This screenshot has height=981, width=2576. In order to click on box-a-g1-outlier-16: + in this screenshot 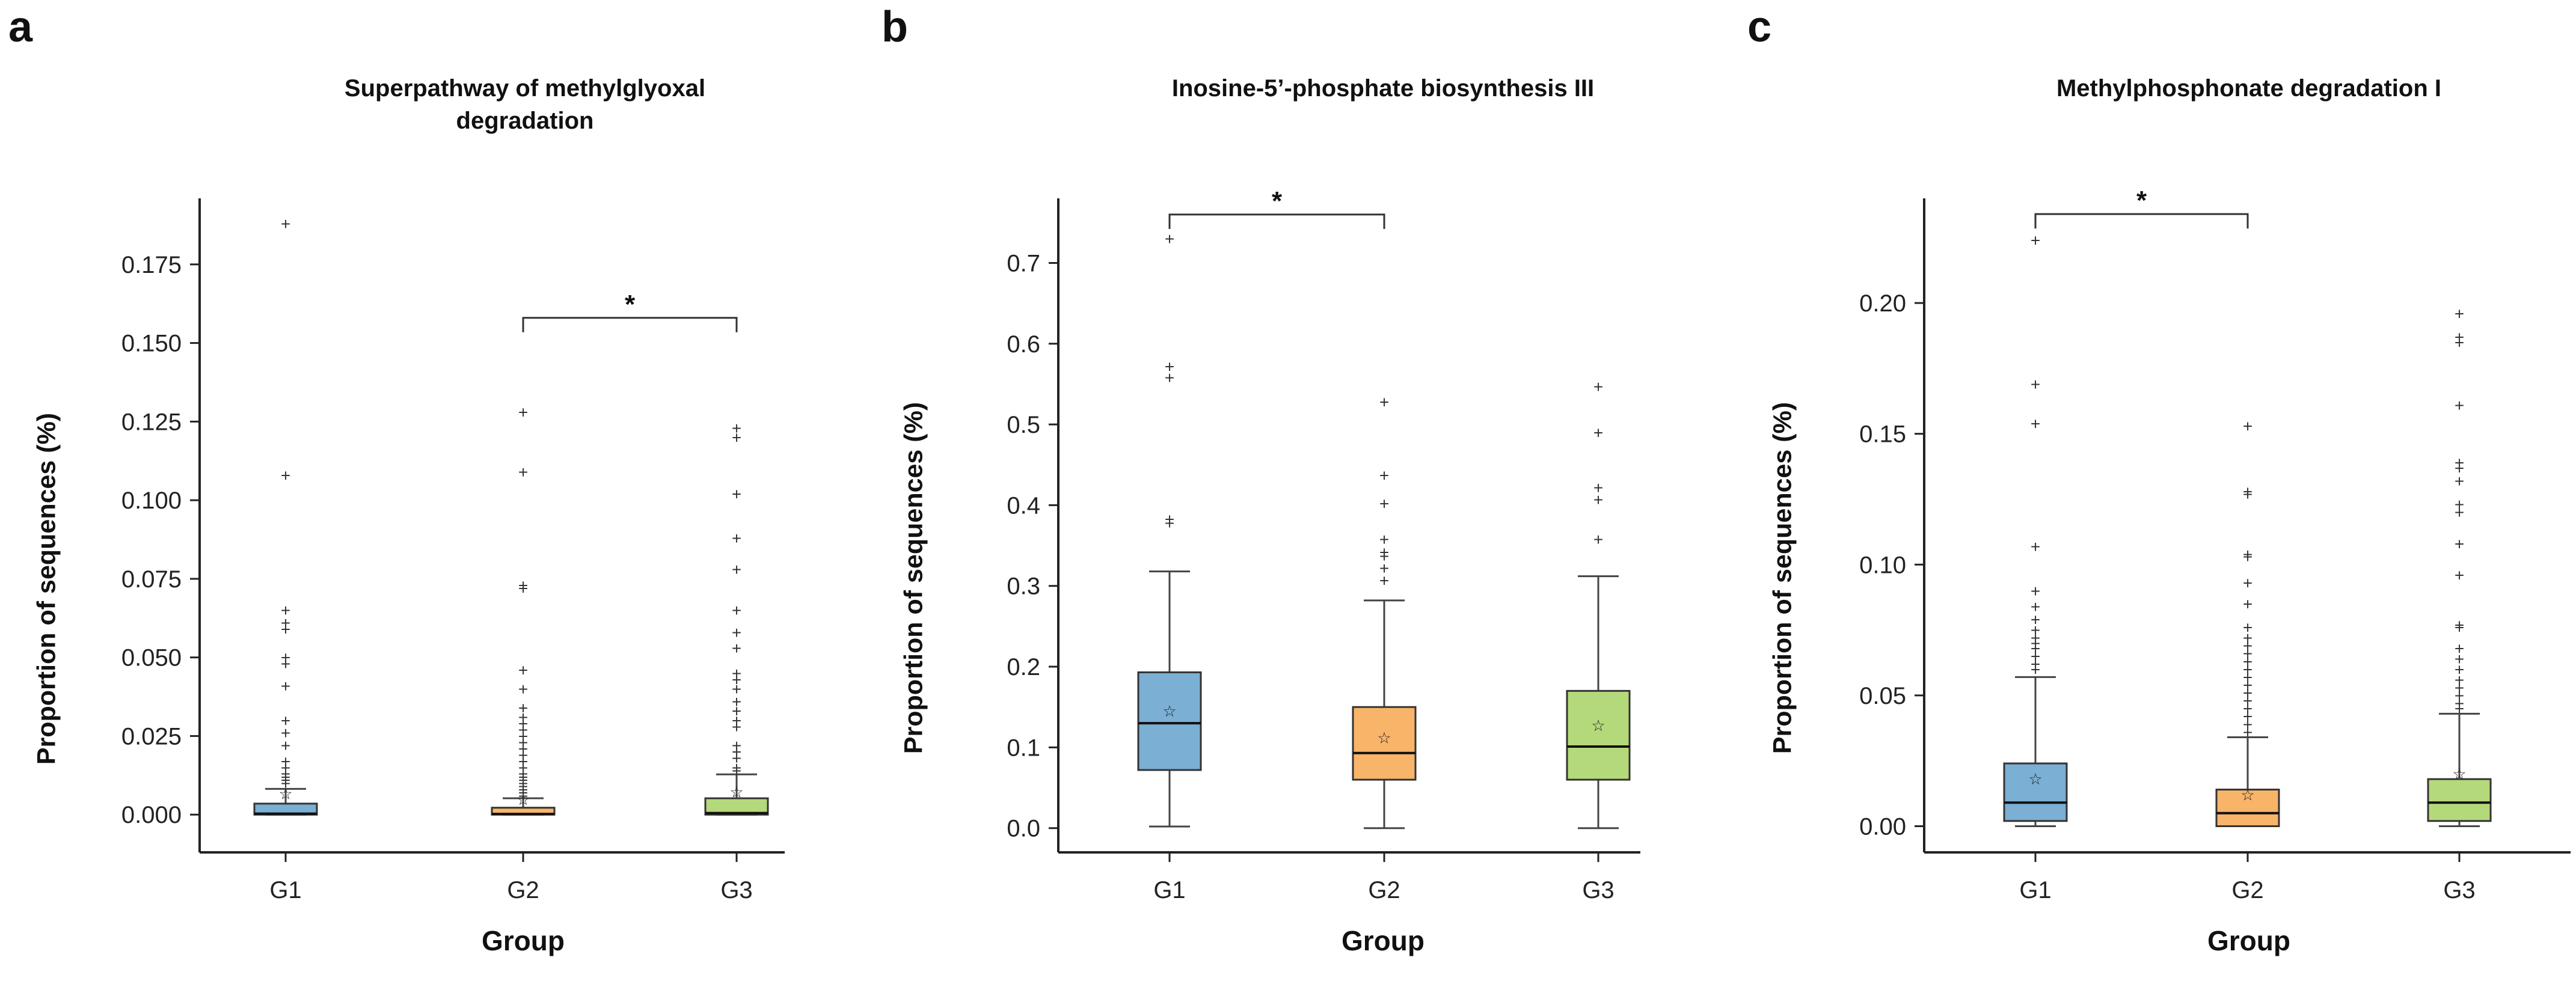, I will do `click(285, 783)`.